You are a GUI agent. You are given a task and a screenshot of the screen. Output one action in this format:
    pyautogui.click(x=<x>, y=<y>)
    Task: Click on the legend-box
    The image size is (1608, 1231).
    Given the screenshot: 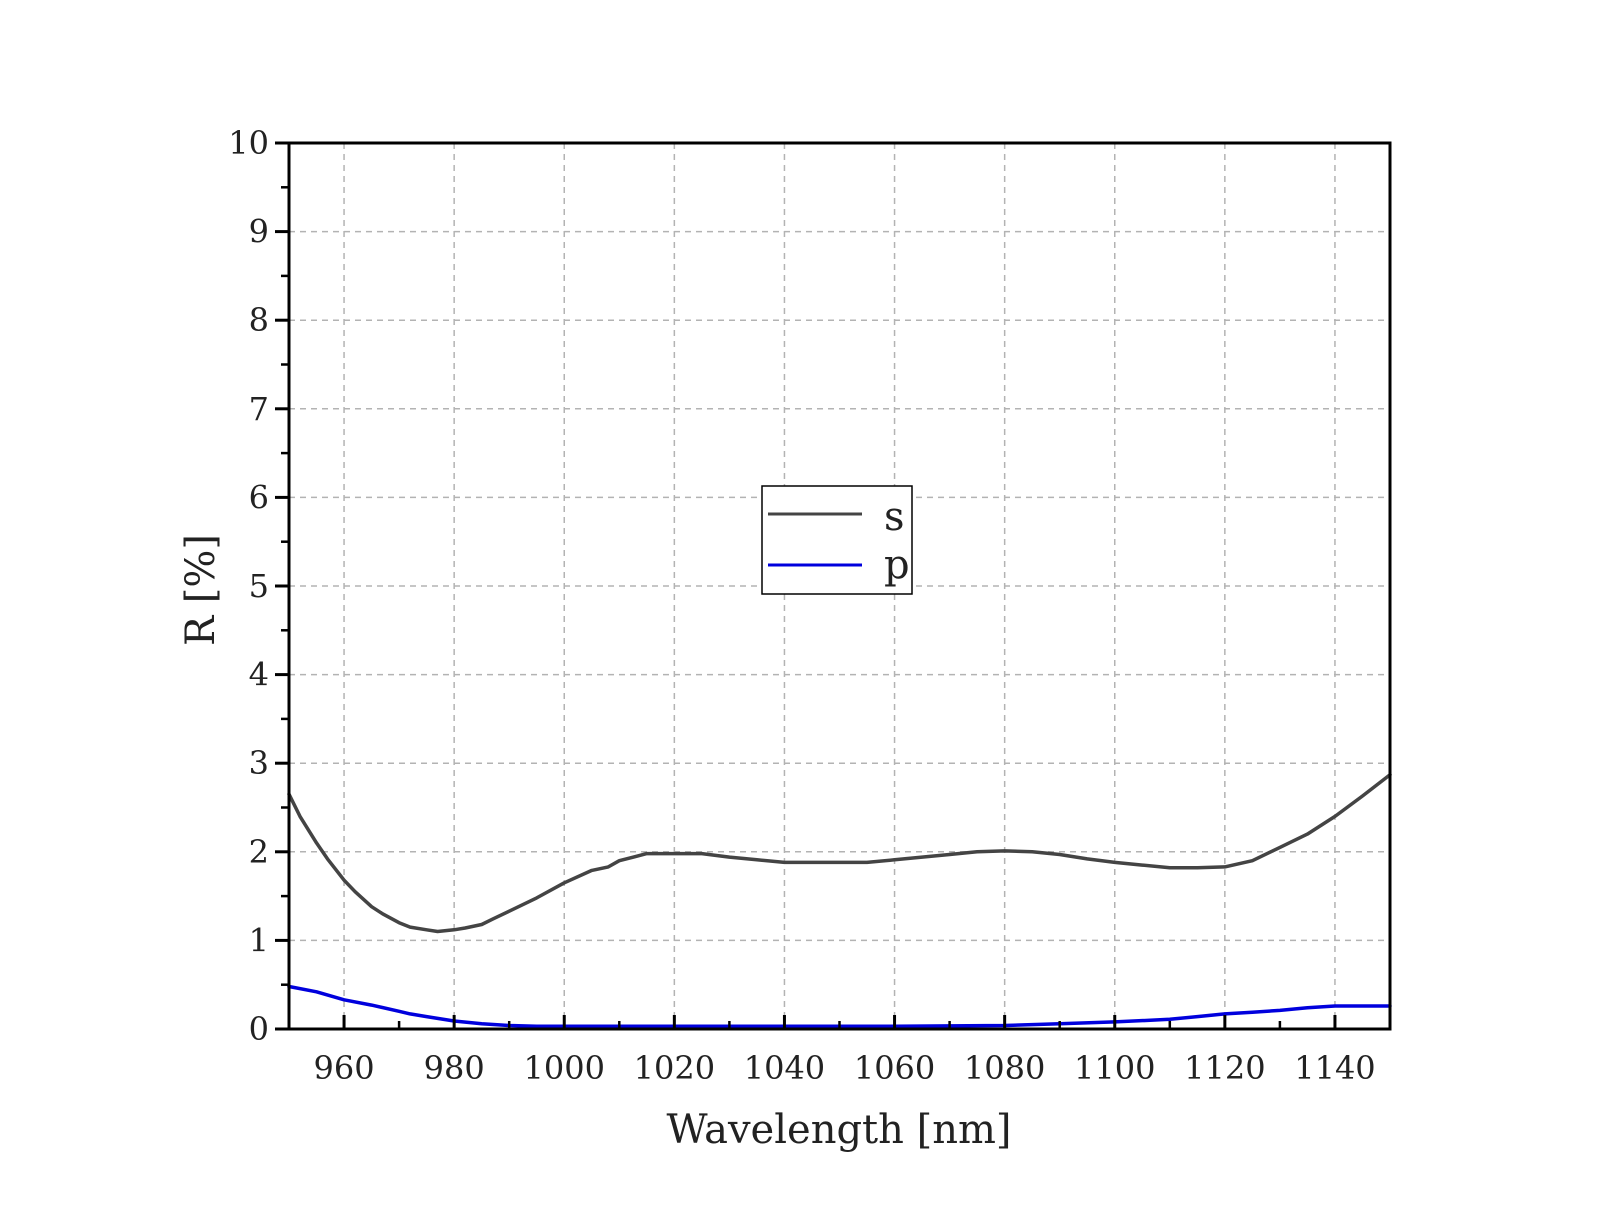 What is the action you would take?
    pyautogui.click(x=837, y=540)
    